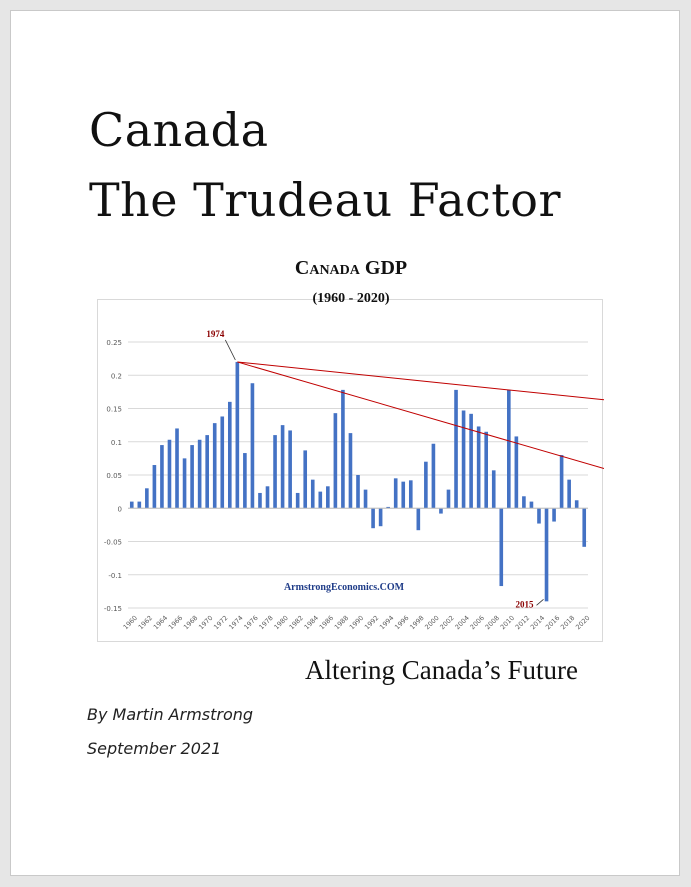 The image size is (691, 887). What do you see at coordinates (145, 622) in the screenshot?
I see `x-tick-label: 1962` at bounding box center [145, 622].